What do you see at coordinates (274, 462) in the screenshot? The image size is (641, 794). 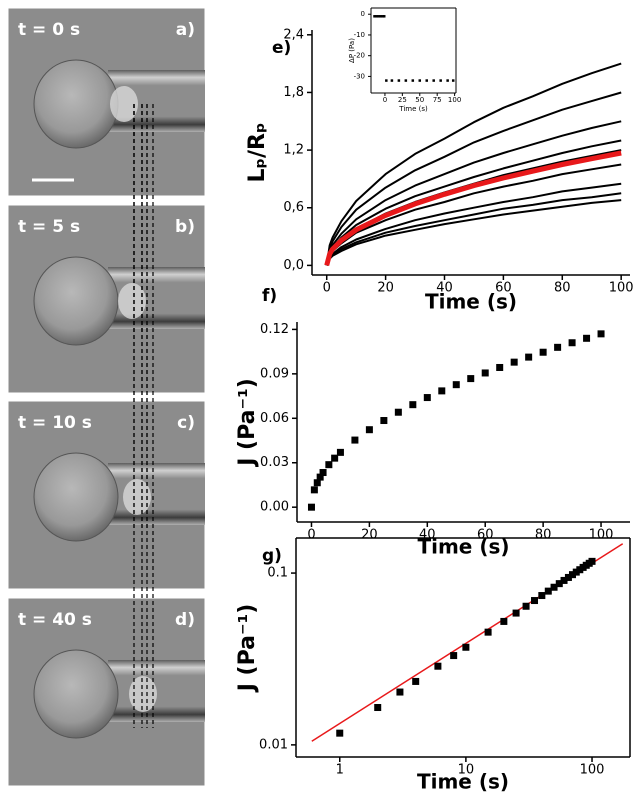 I see `y-tick-label: 0.03` at bounding box center [274, 462].